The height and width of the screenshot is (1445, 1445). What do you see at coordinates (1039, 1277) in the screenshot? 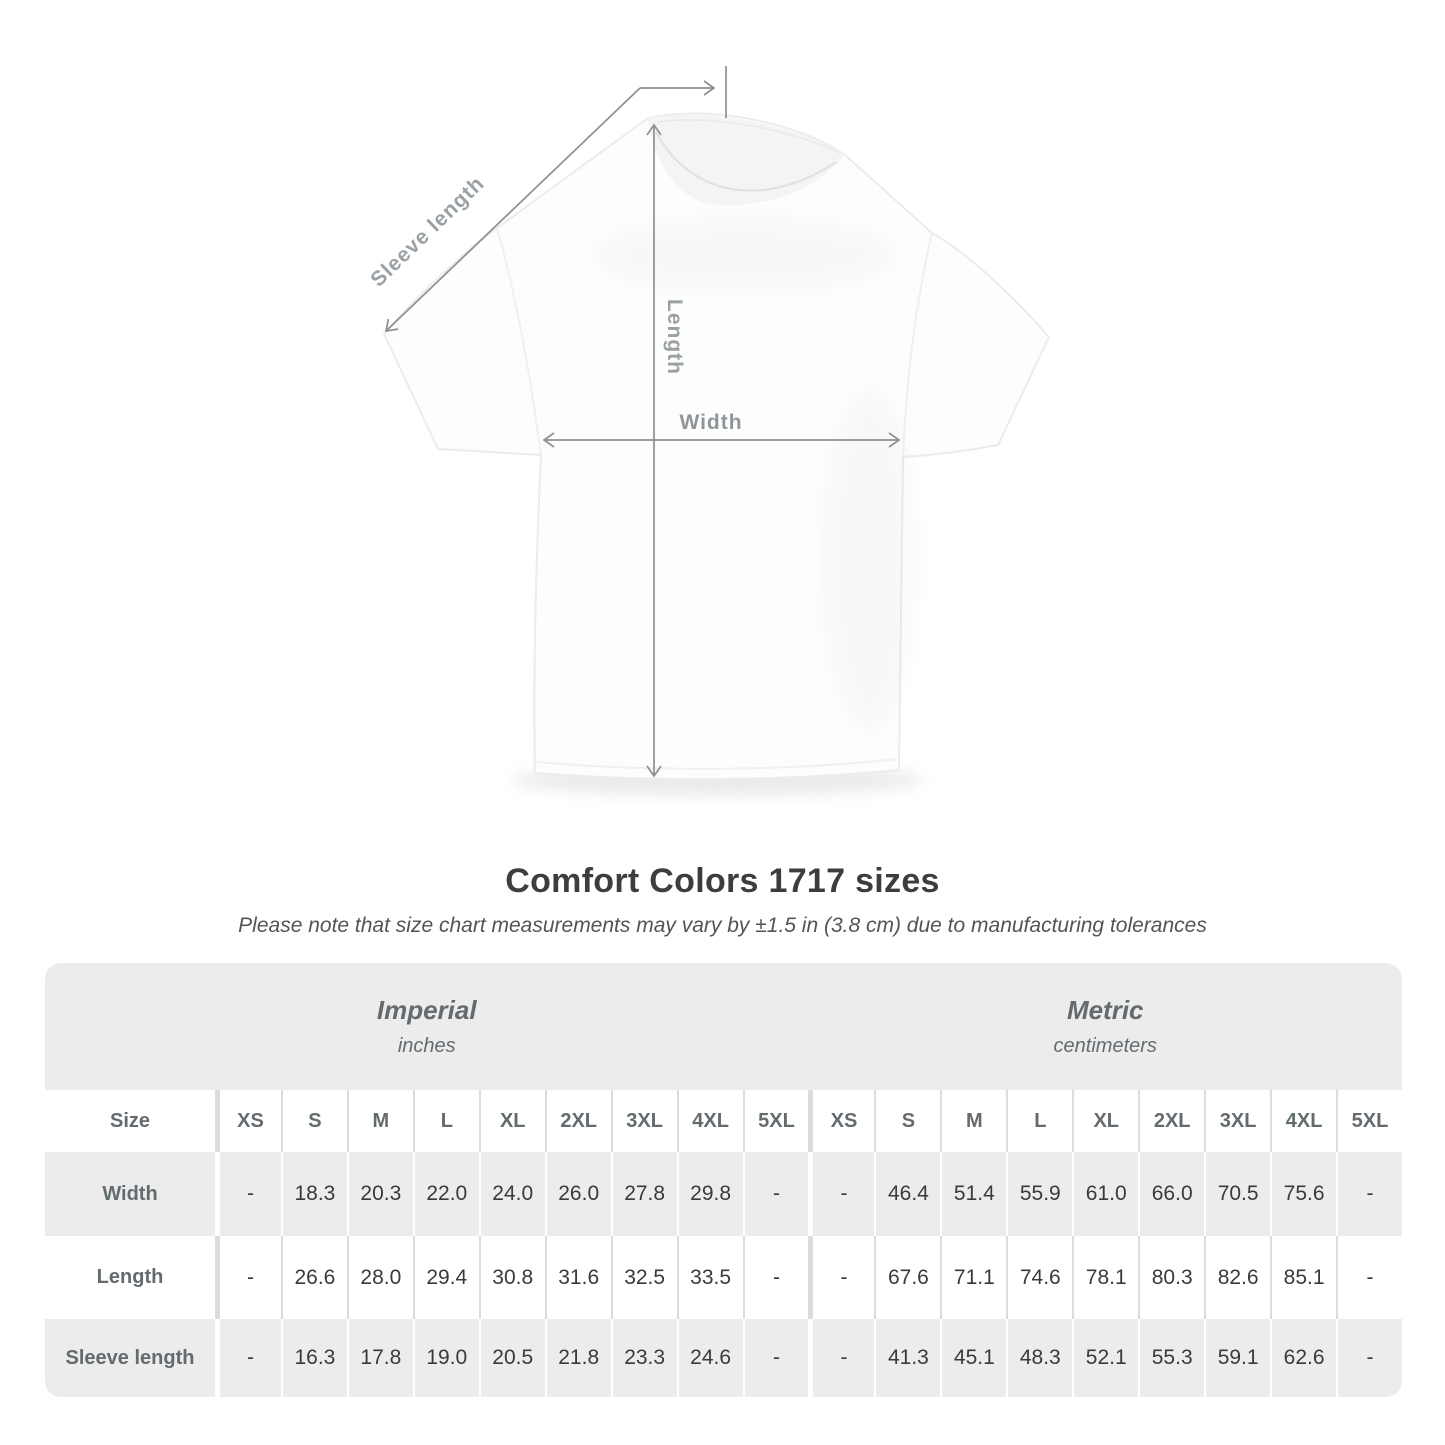
I see `value-cell: 74.6` at bounding box center [1039, 1277].